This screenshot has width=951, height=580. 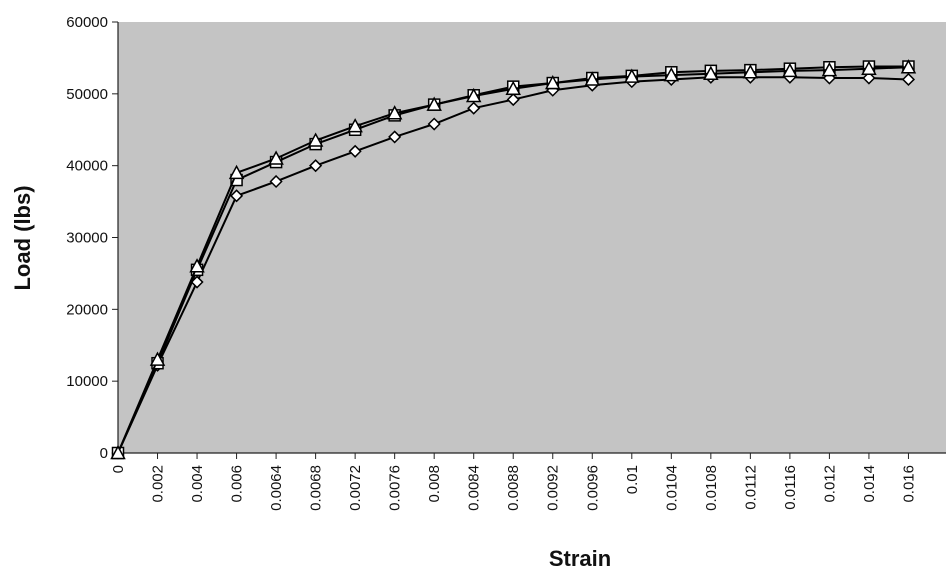 What do you see at coordinates (434, 484) in the screenshot?
I see `x-tick-label: 0.008` at bounding box center [434, 484].